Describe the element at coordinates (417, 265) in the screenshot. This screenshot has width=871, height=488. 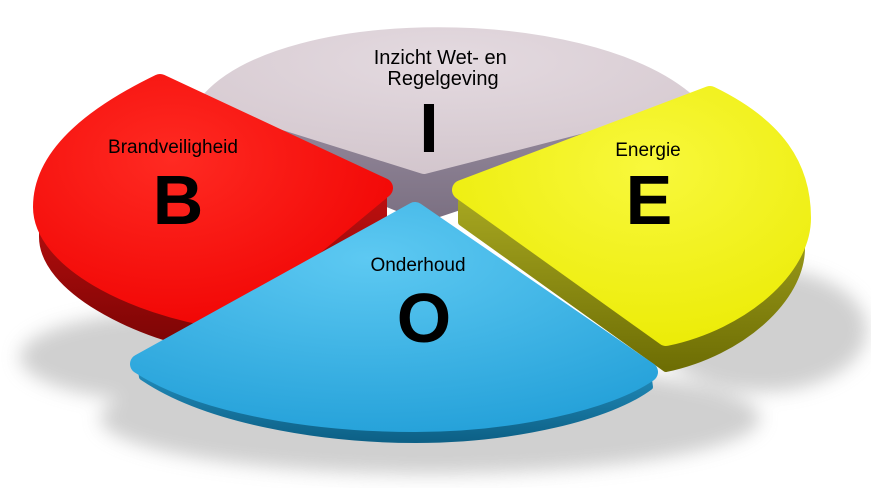
I see `label-onderhoud: Onderhoud` at that location.